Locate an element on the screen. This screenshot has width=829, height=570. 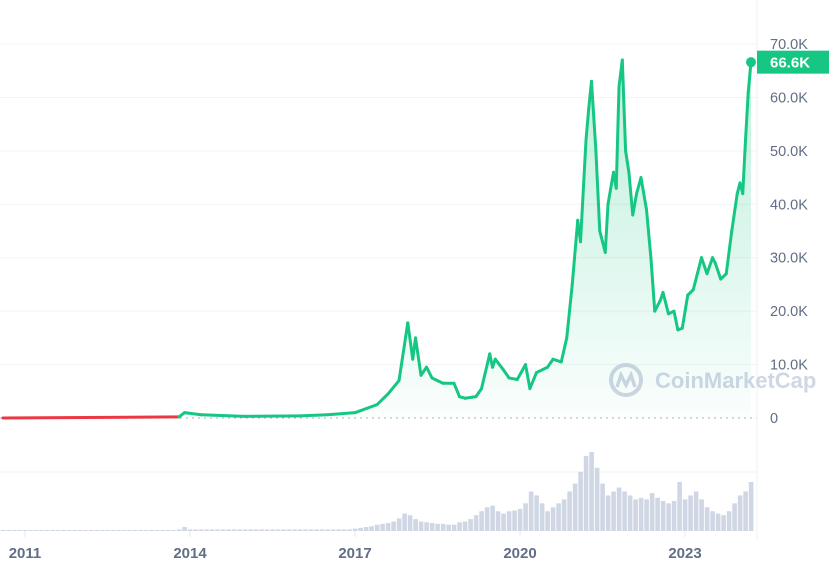
y-axis: 0 10.0K 20.0K 30.0K 40.0K 50.0K 60.0K 70.0K is located at coordinates (789, 232).